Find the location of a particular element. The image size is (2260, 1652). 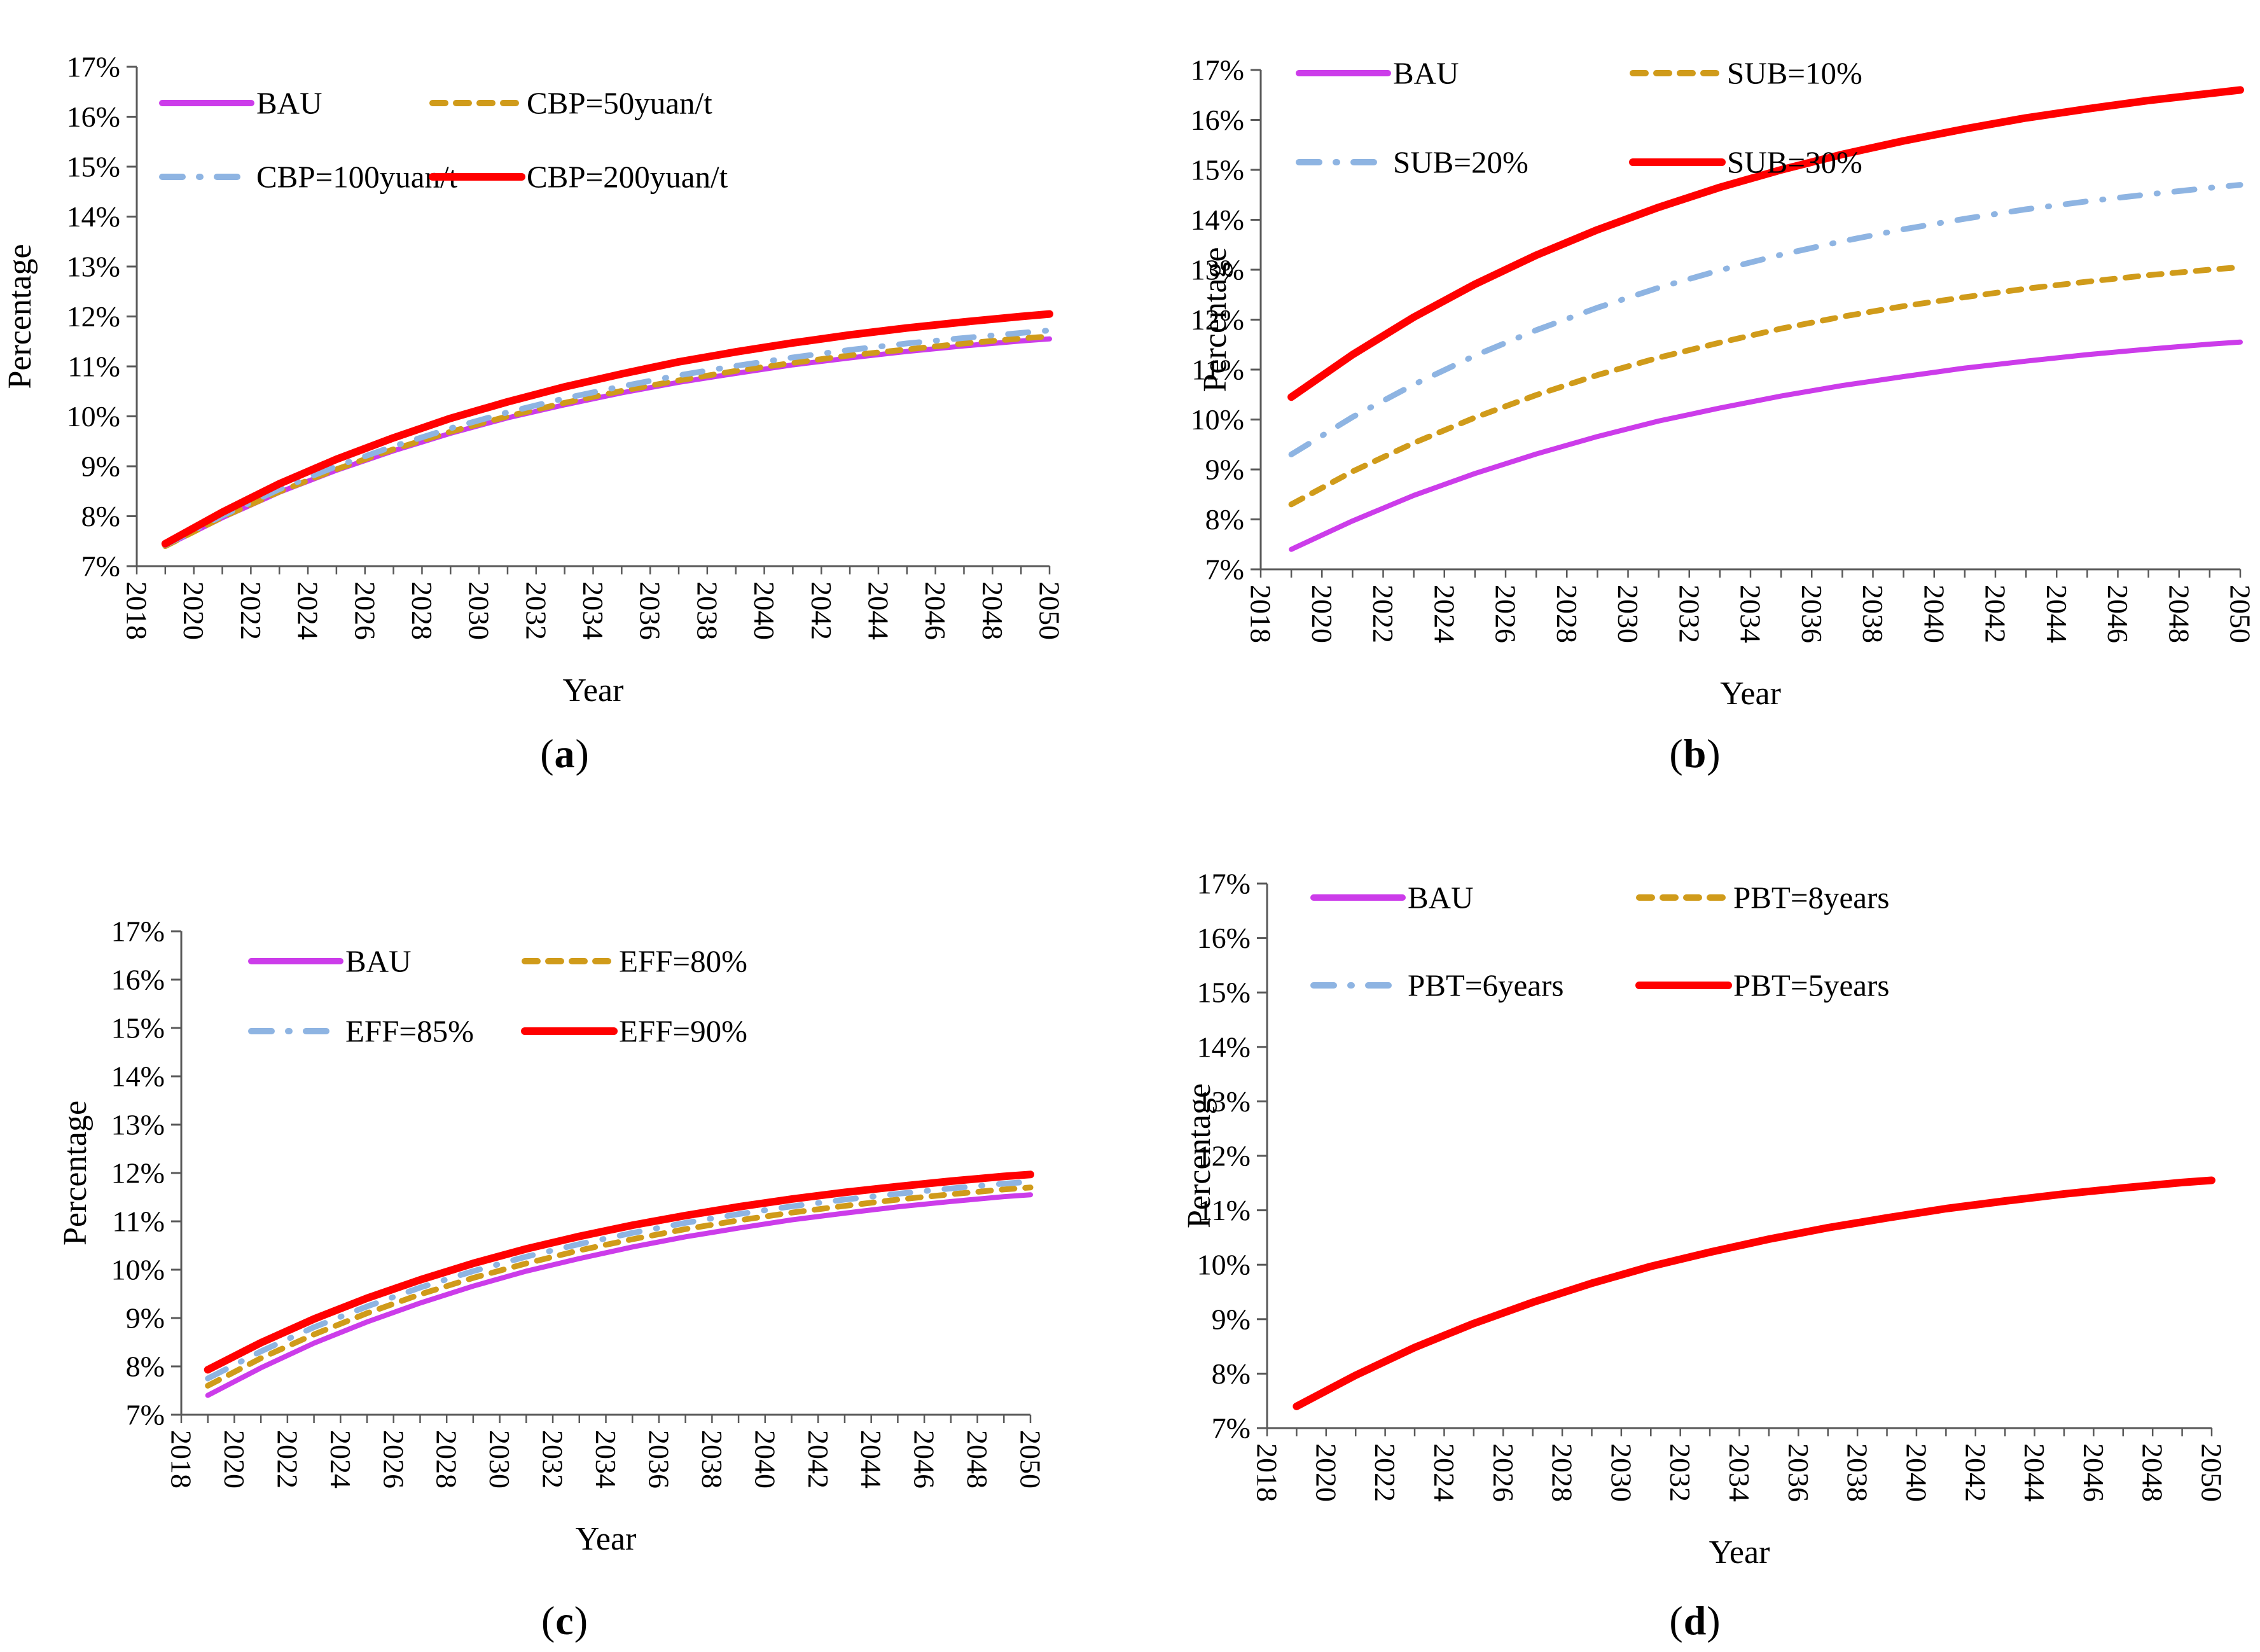

svg-text: PBT=8years is located at coordinates (1811, 897).